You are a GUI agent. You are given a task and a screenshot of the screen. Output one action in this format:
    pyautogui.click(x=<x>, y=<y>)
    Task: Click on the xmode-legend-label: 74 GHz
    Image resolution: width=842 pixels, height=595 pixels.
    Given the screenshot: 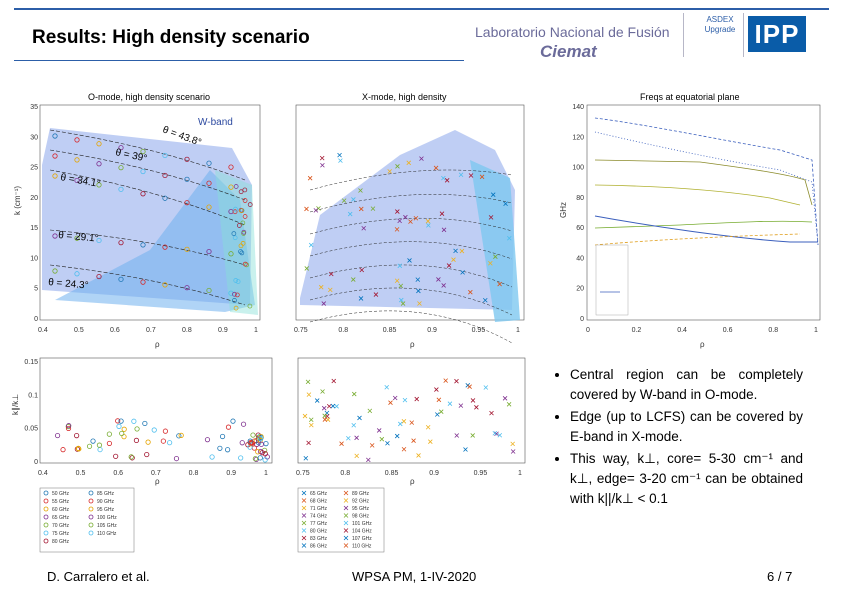 What is the action you would take?
    pyautogui.click(x=318, y=517)
    